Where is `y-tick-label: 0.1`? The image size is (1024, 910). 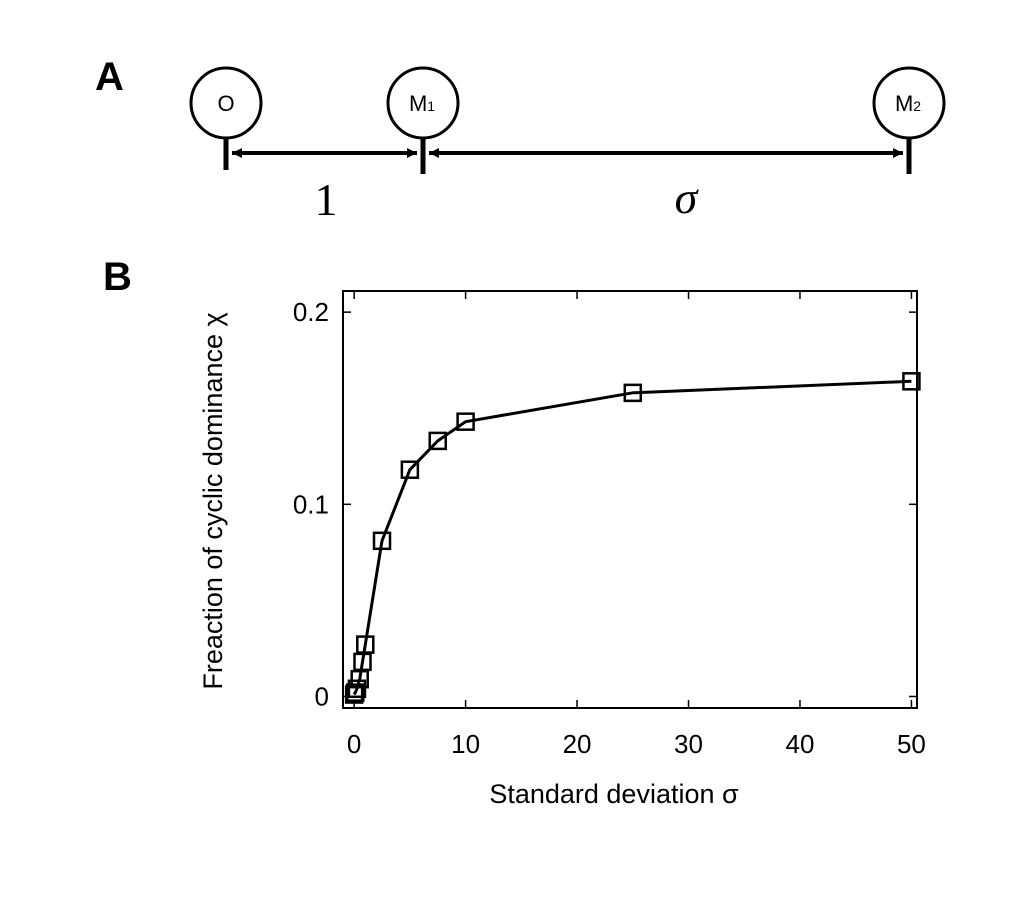 y-tick-label: 0.1 is located at coordinates (311, 504).